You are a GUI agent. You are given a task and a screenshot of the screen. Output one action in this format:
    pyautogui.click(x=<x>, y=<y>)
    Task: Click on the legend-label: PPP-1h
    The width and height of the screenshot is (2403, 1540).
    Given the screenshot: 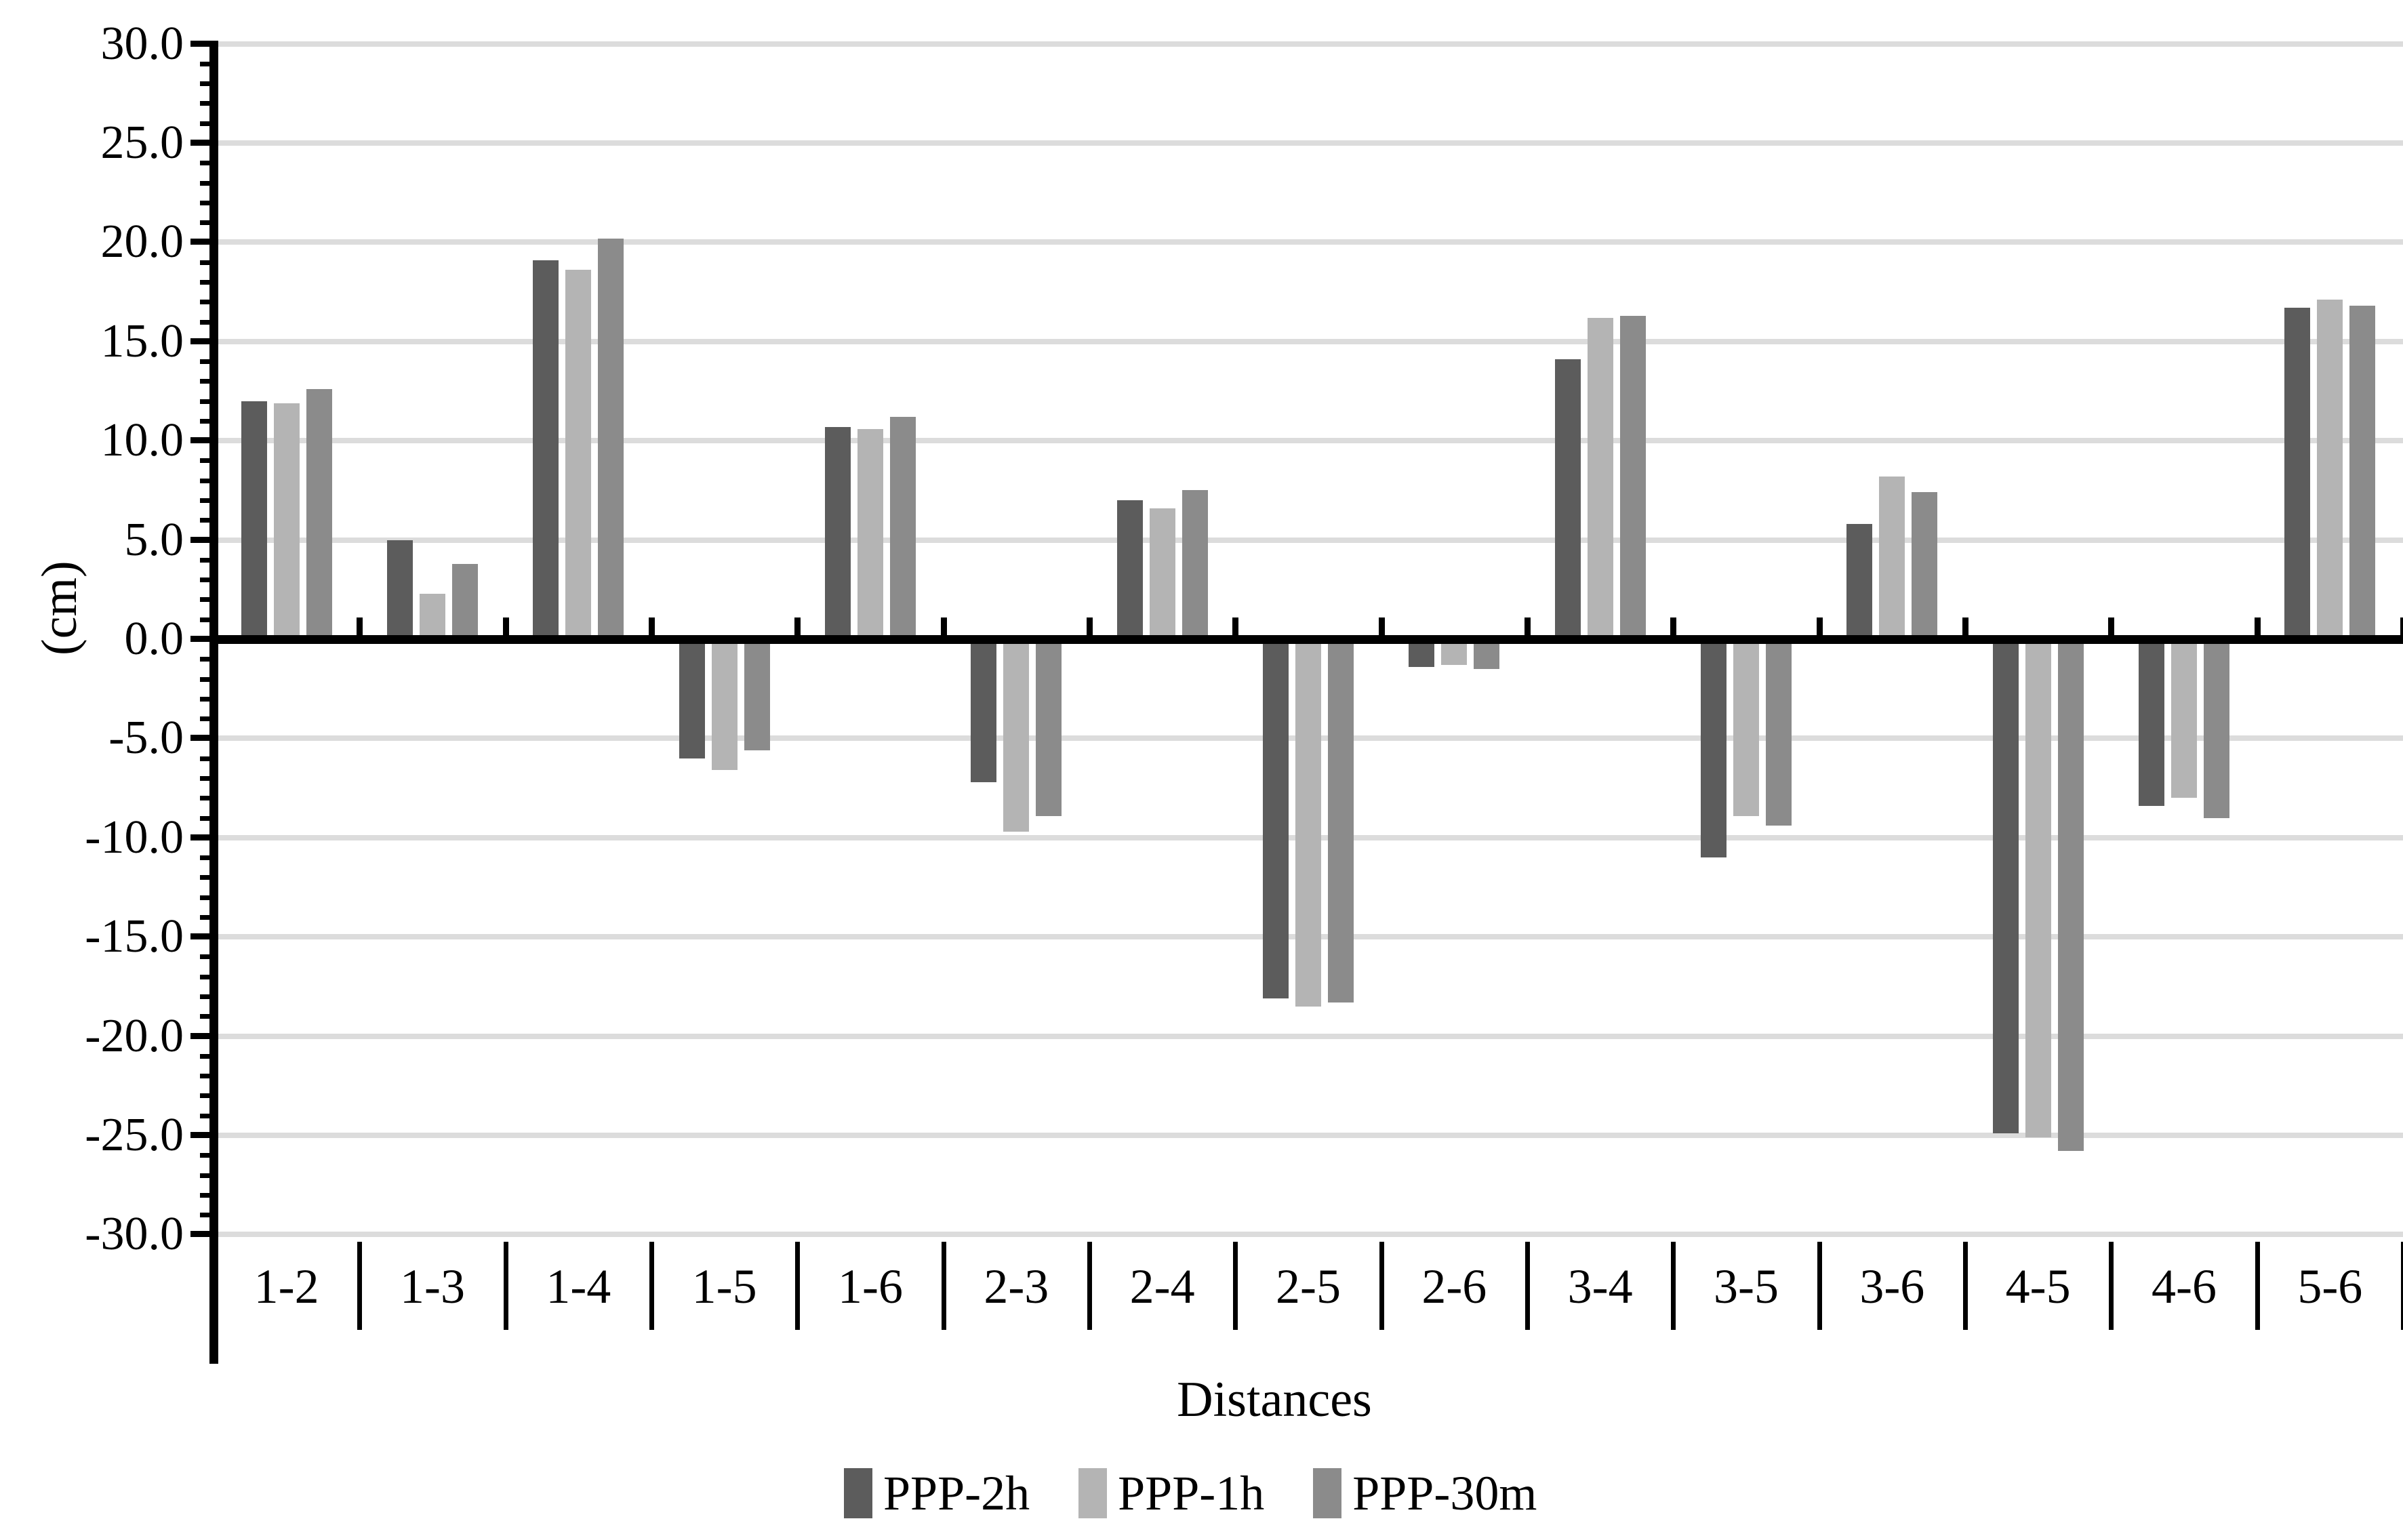 What is the action you would take?
    pyautogui.click(x=1191, y=1493)
    